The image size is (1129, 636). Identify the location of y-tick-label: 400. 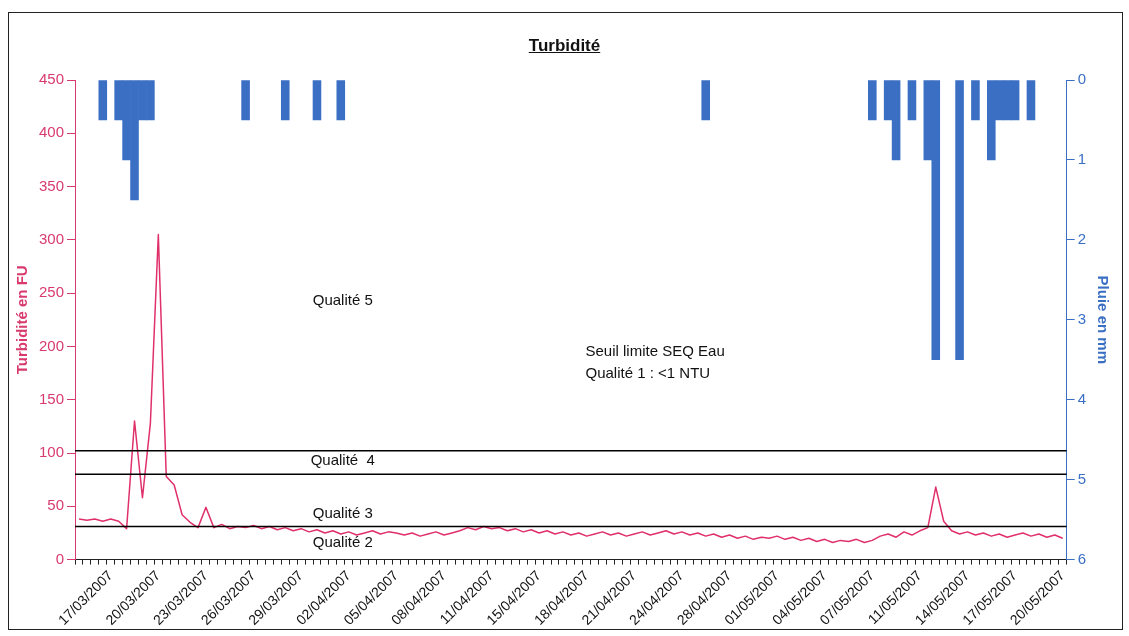
(52, 132).